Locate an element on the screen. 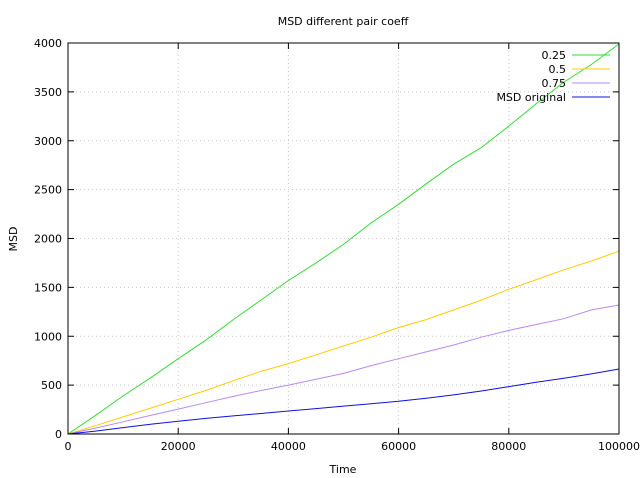 The image size is (640, 478). x-axis-label: Time is located at coordinates (343, 469).